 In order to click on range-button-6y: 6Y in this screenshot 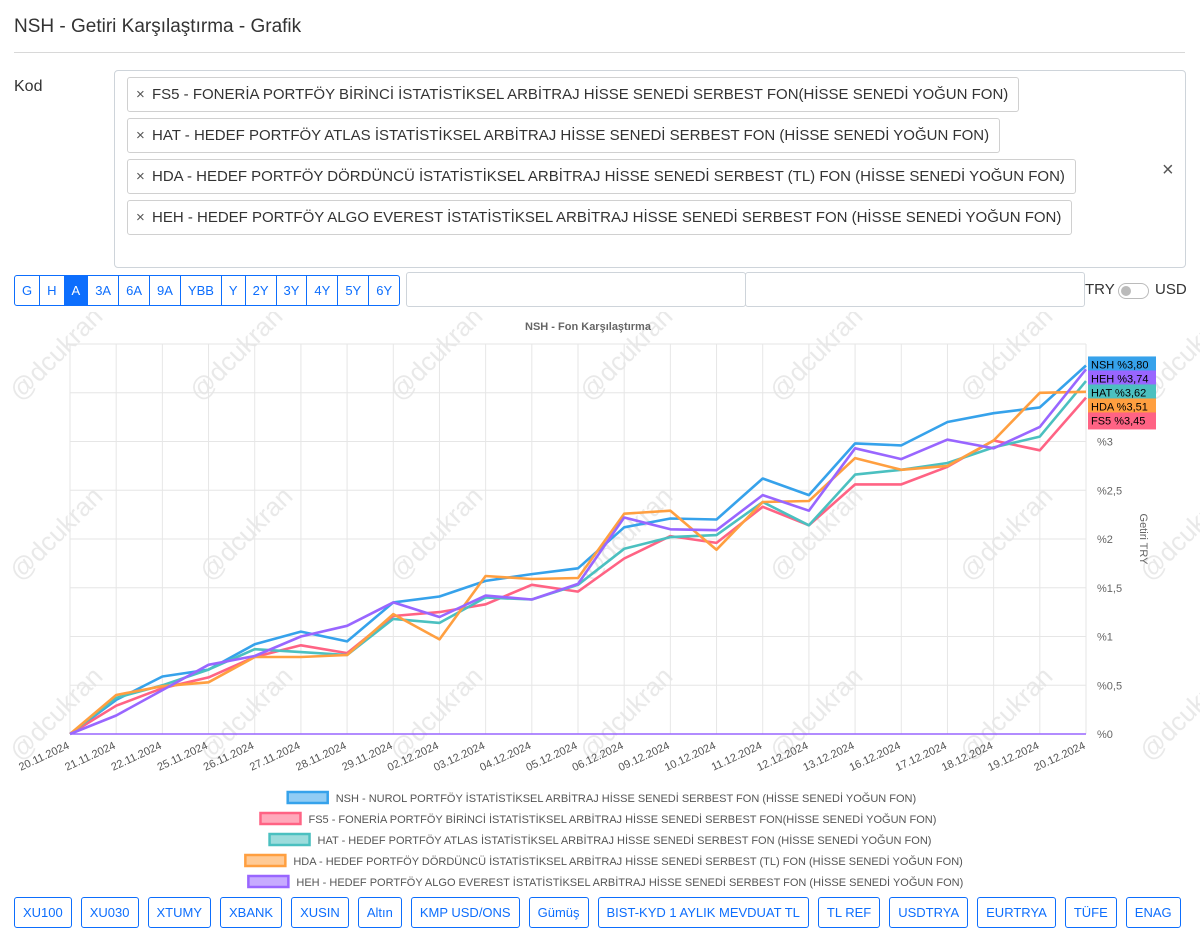, I will do `click(384, 290)`.